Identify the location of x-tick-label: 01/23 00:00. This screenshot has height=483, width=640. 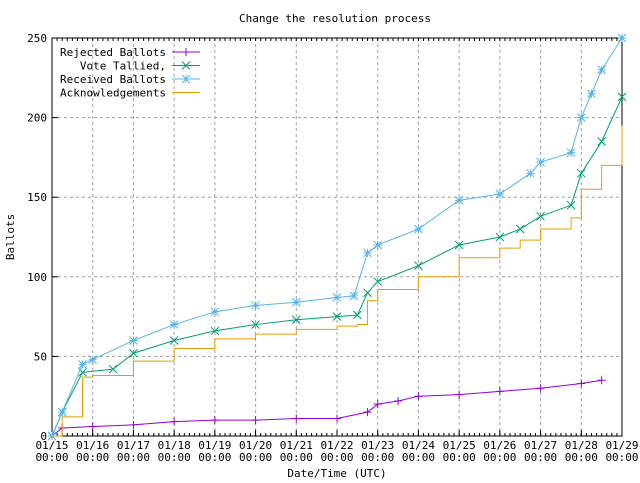
(377, 451).